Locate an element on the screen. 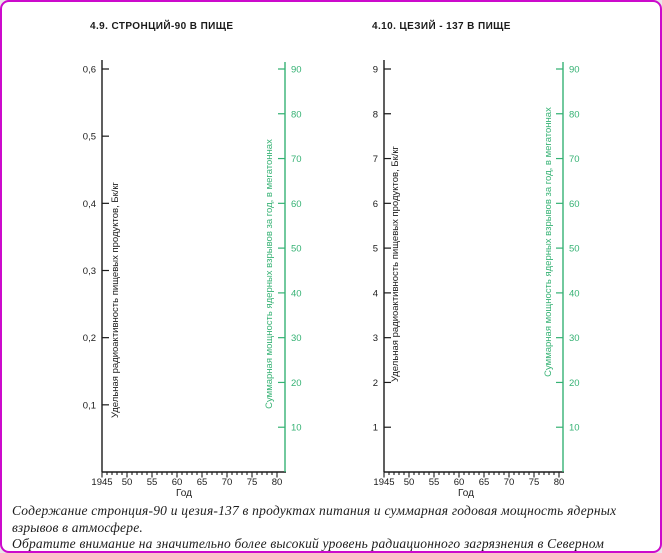 The width and height of the screenshot is (662, 553). y-left-tick-label: 0,1 is located at coordinates (89, 405).